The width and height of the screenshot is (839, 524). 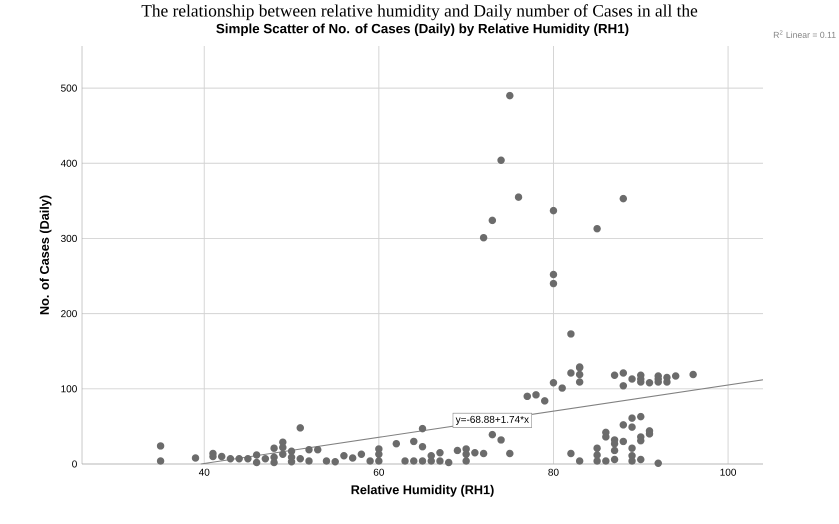 I want to click on x-tick-label: 100, so click(x=728, y=472).